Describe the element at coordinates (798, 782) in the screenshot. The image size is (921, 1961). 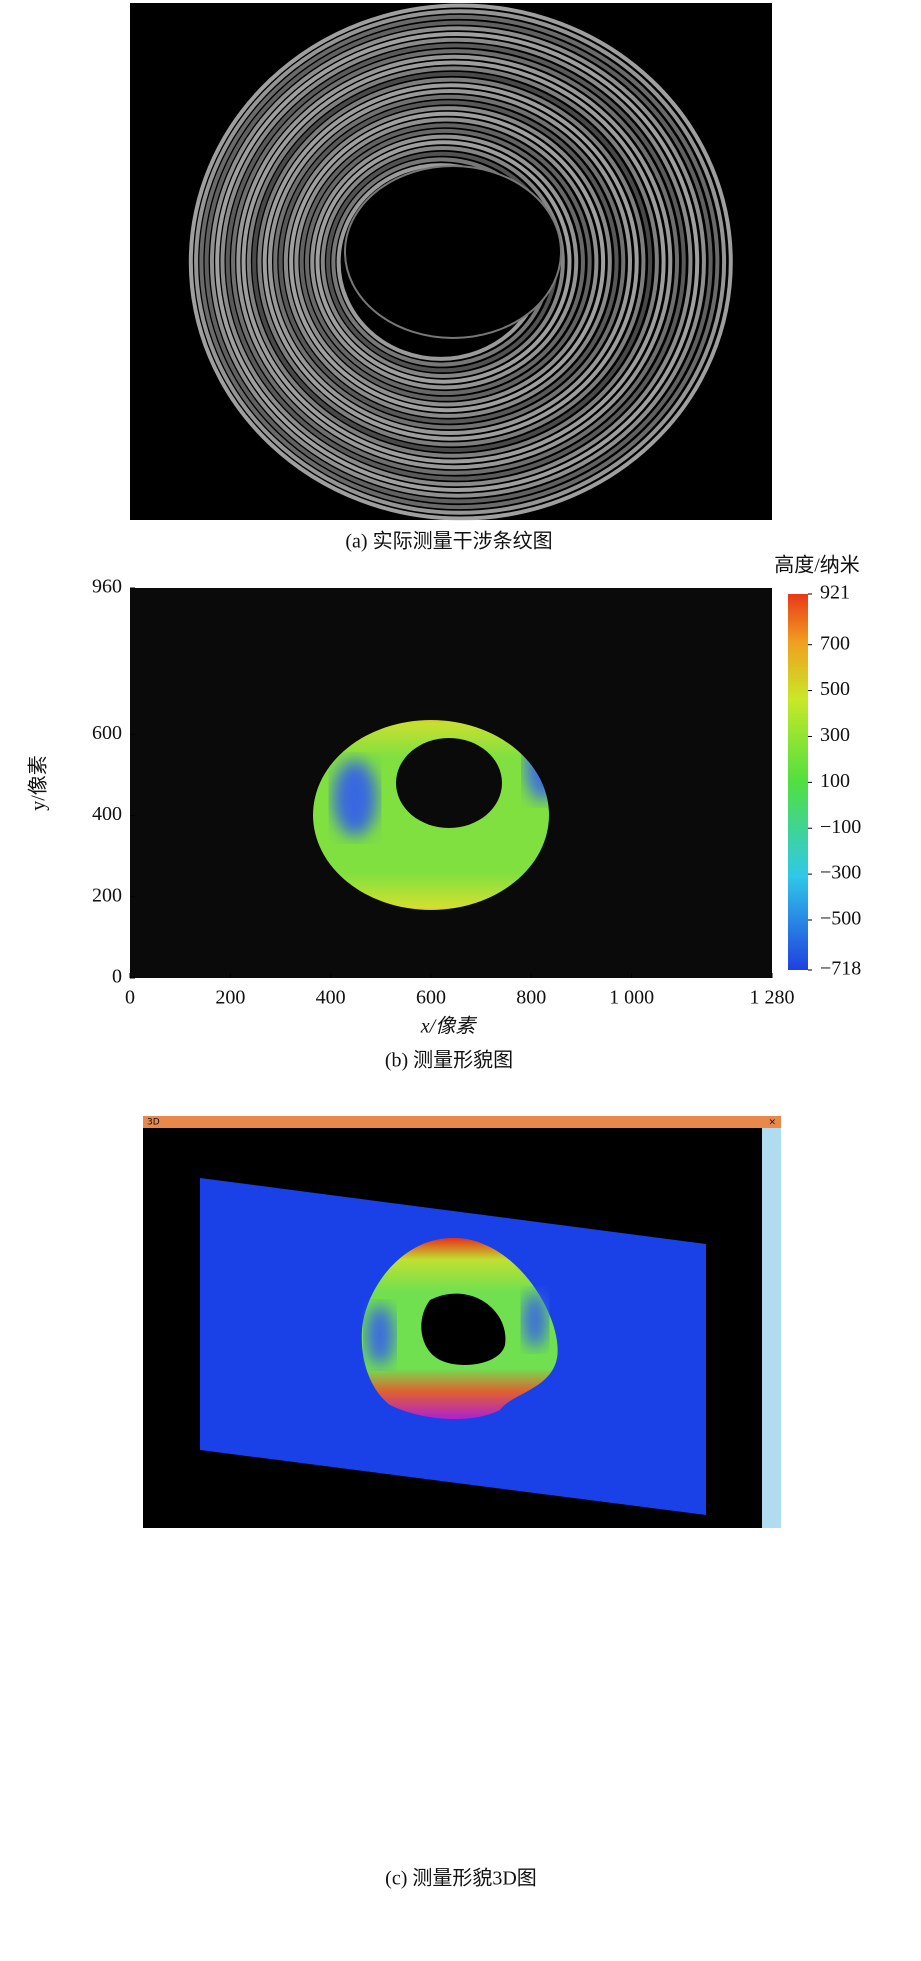
I see `colorbar` at that location.